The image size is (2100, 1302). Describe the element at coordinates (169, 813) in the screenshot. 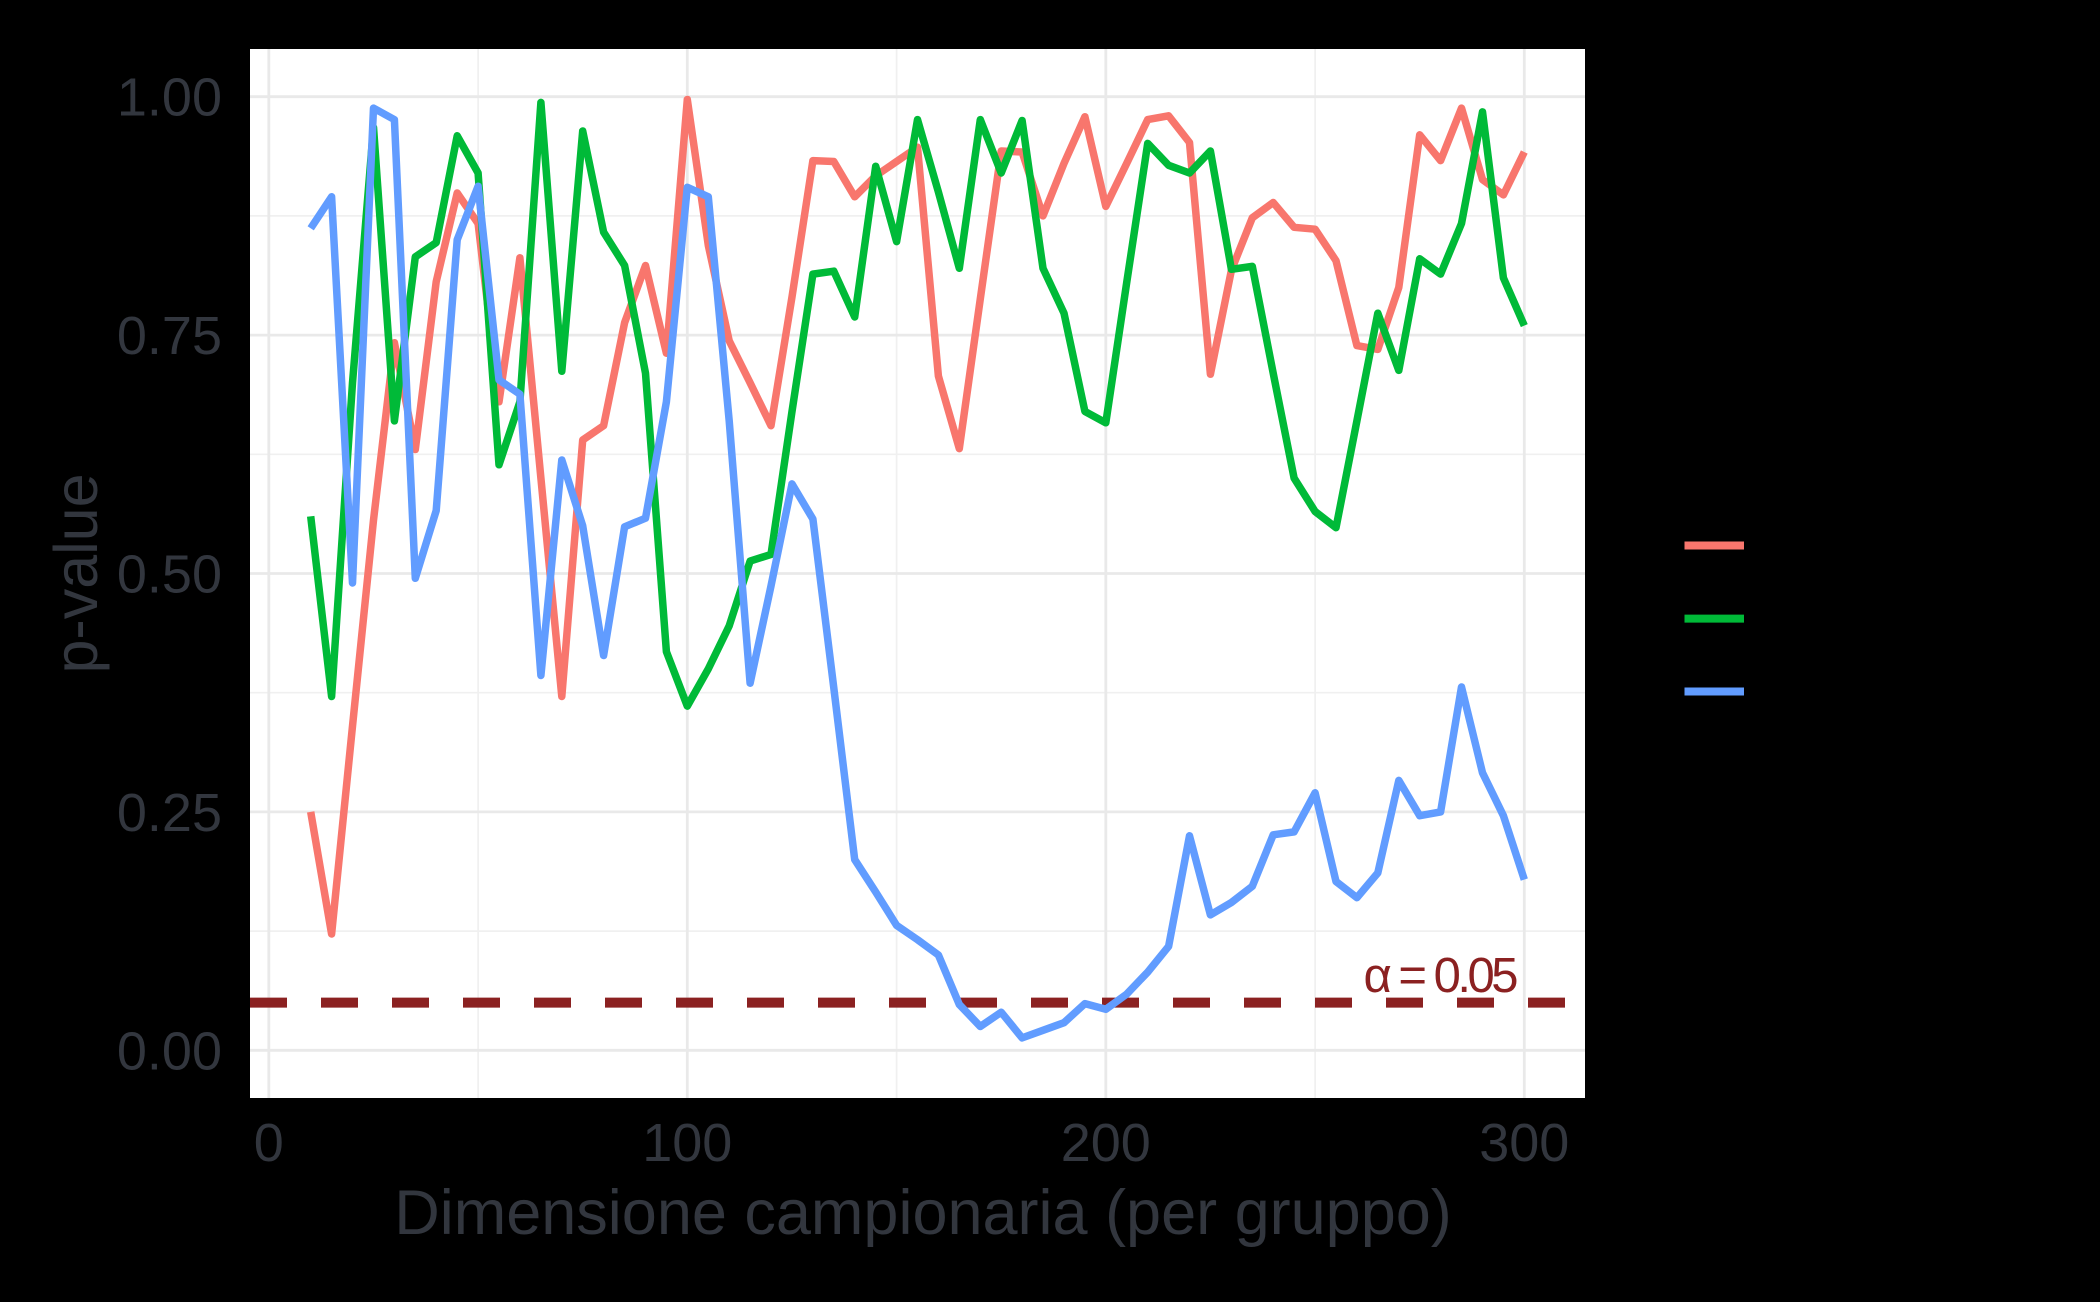

I see `svg-text: 0.25` at that location.